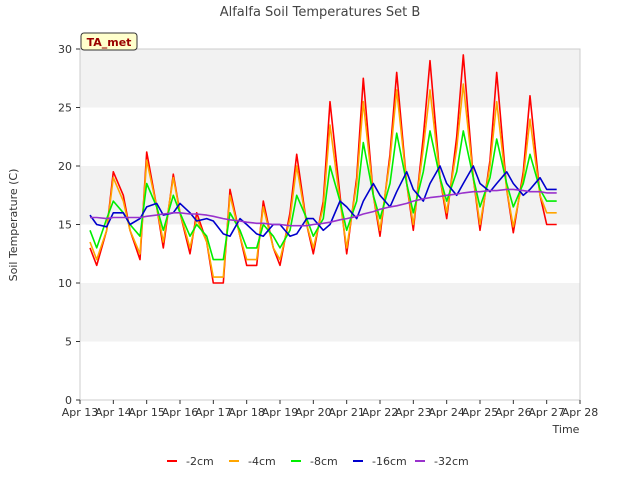  What do you see at coordinates (513, 412) in the screenshot?
I see `x-tick-label: Apr 26` at bounding box center [513, 412].